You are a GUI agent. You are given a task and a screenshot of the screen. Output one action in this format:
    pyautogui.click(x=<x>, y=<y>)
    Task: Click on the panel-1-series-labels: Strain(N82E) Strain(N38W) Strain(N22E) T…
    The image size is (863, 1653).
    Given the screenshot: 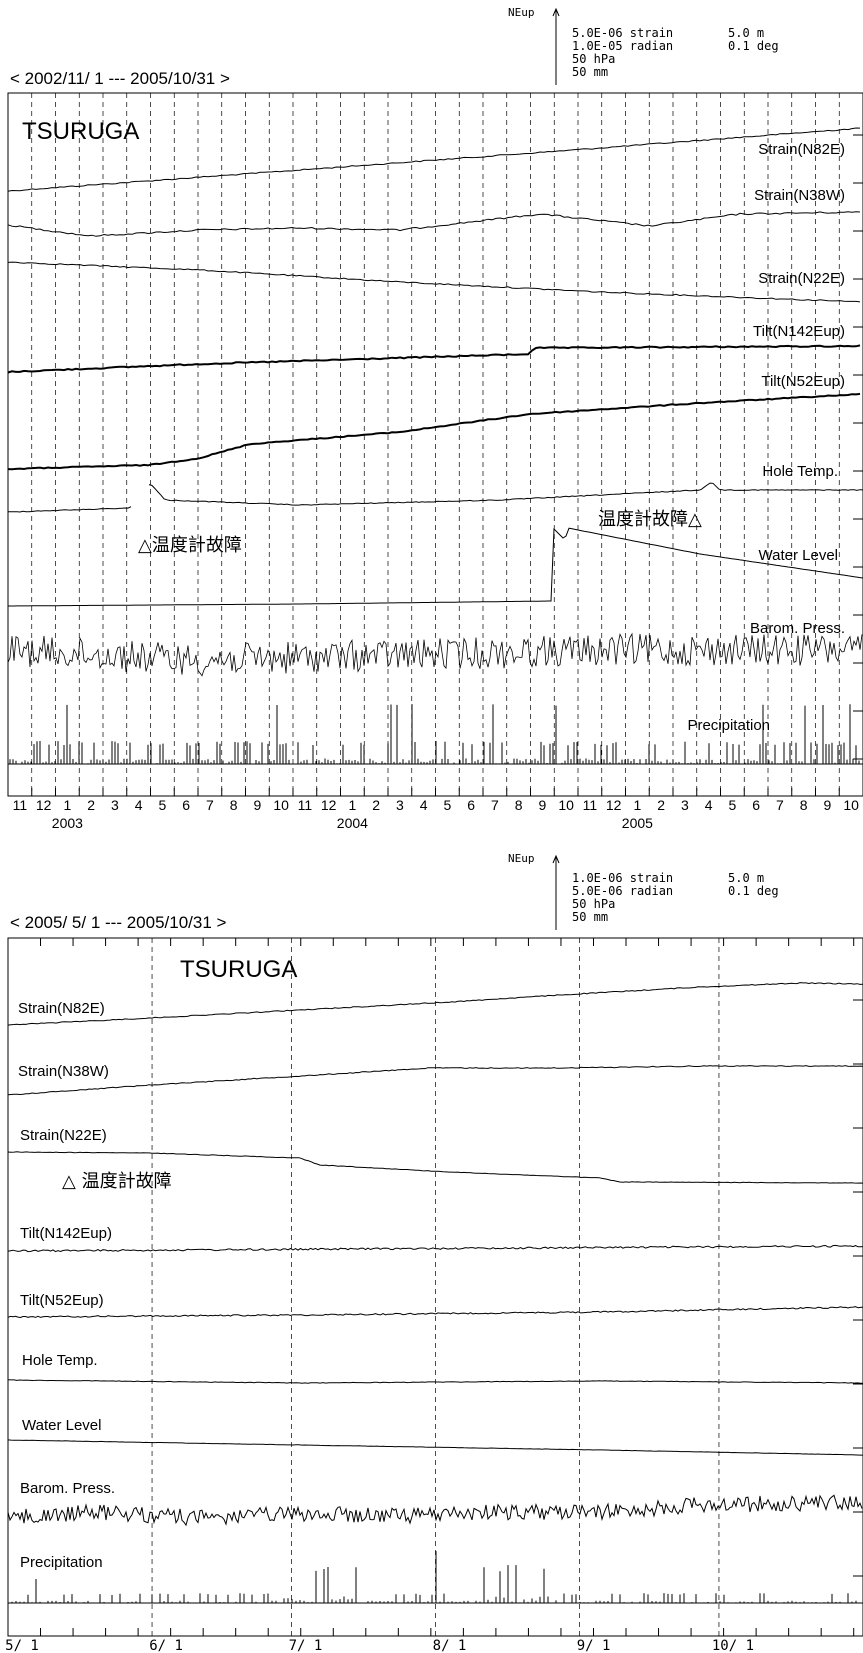 What is the action you would take?
    pyautogui.click(x=766, y=437)
    